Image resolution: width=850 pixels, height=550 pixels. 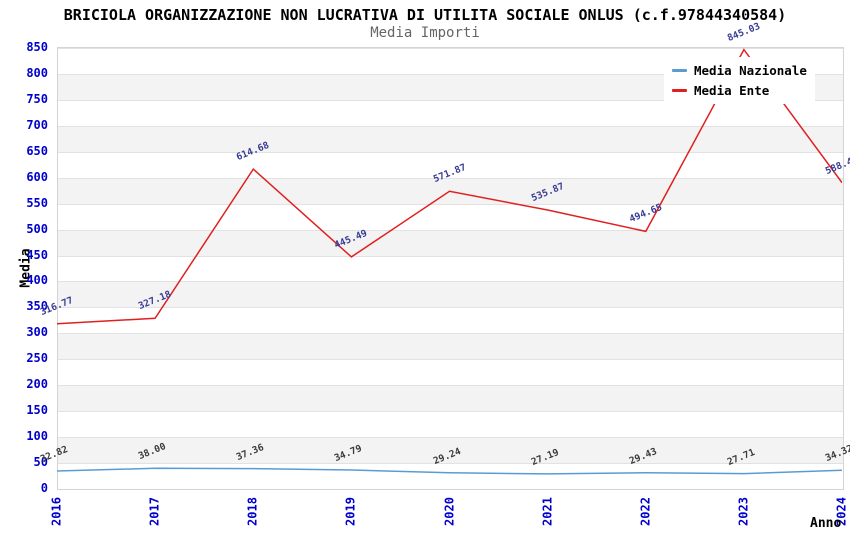 What do you see at coordinates (37, 228) in the screenshot?
I see `y-tick-500: 500` at bounding box center [37, 228].